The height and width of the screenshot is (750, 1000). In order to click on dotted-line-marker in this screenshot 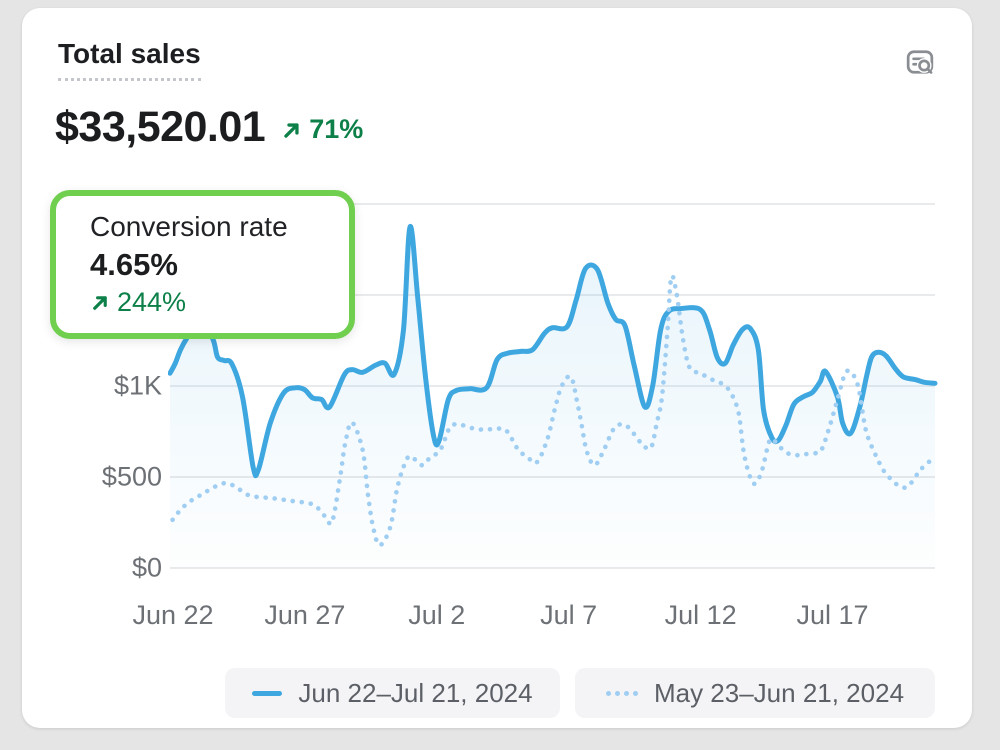, I will do `click(621, 693)`.